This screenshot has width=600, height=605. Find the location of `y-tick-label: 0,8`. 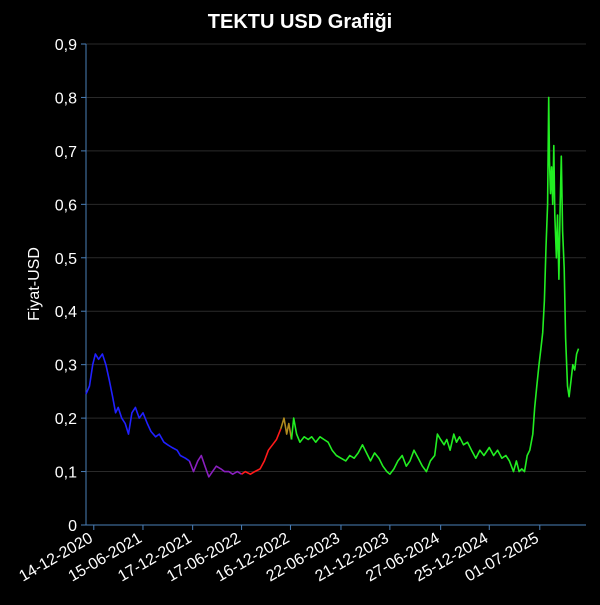

y-tick-label: 0,8 is located at coordinates (66, 98).